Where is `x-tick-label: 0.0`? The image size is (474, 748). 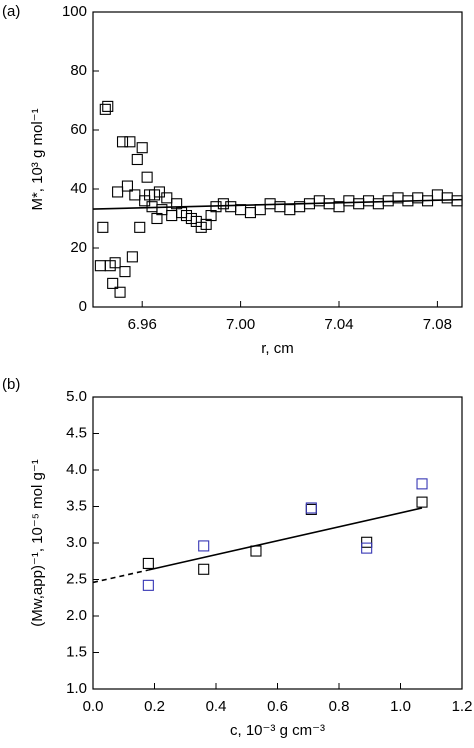
x-tick-label: 0.0 is located at coordinates (93, 706).